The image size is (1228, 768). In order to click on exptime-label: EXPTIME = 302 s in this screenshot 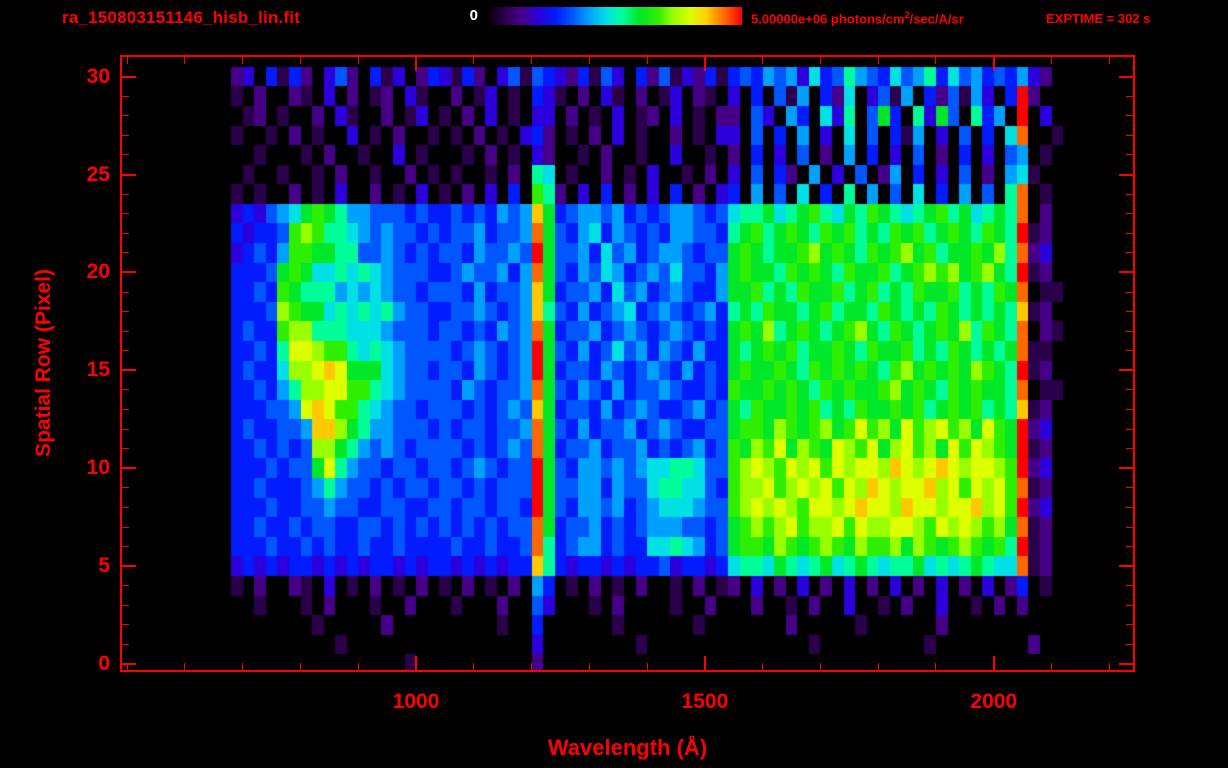, I will do `click(1098, 18)`.